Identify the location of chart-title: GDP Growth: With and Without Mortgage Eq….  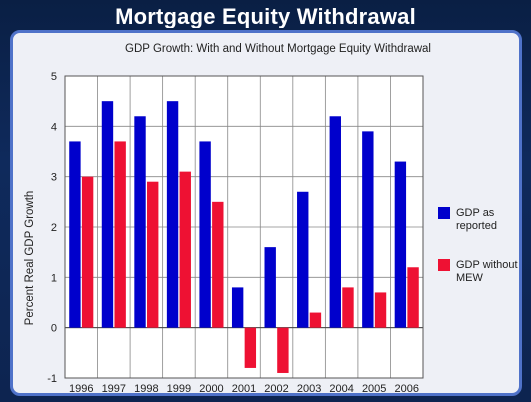
(278, 49).